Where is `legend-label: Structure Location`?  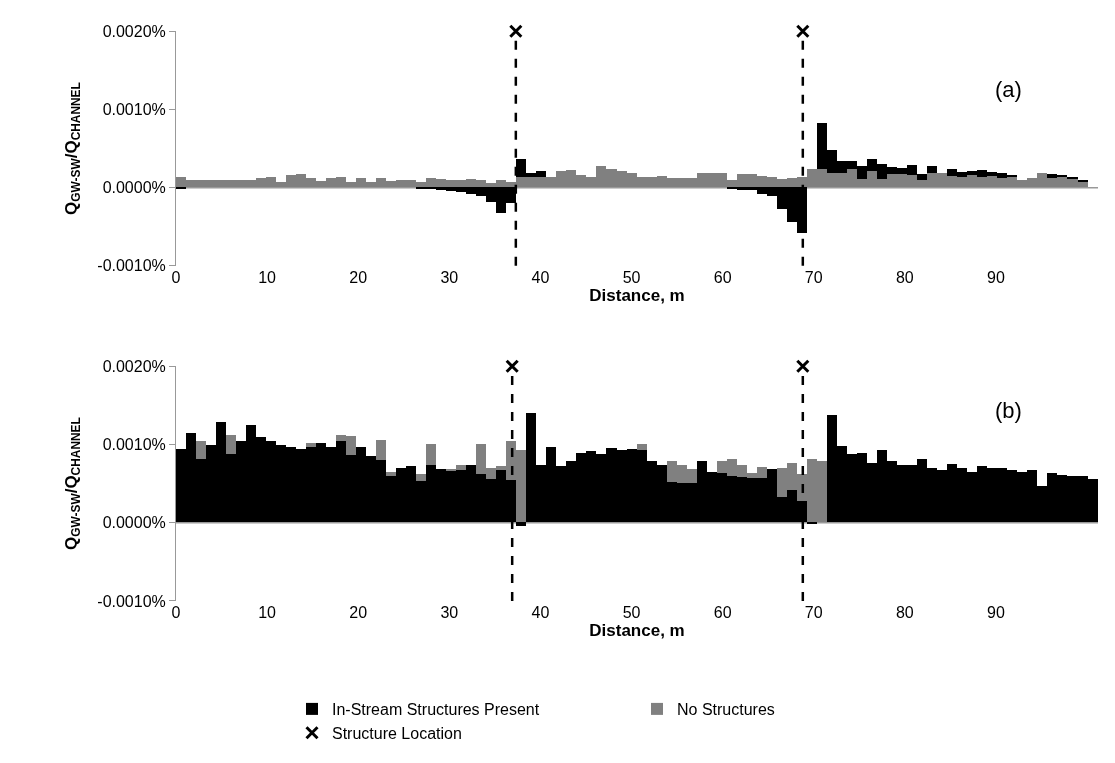 legend-label: Structure Location is located at coordinates (397, 733).